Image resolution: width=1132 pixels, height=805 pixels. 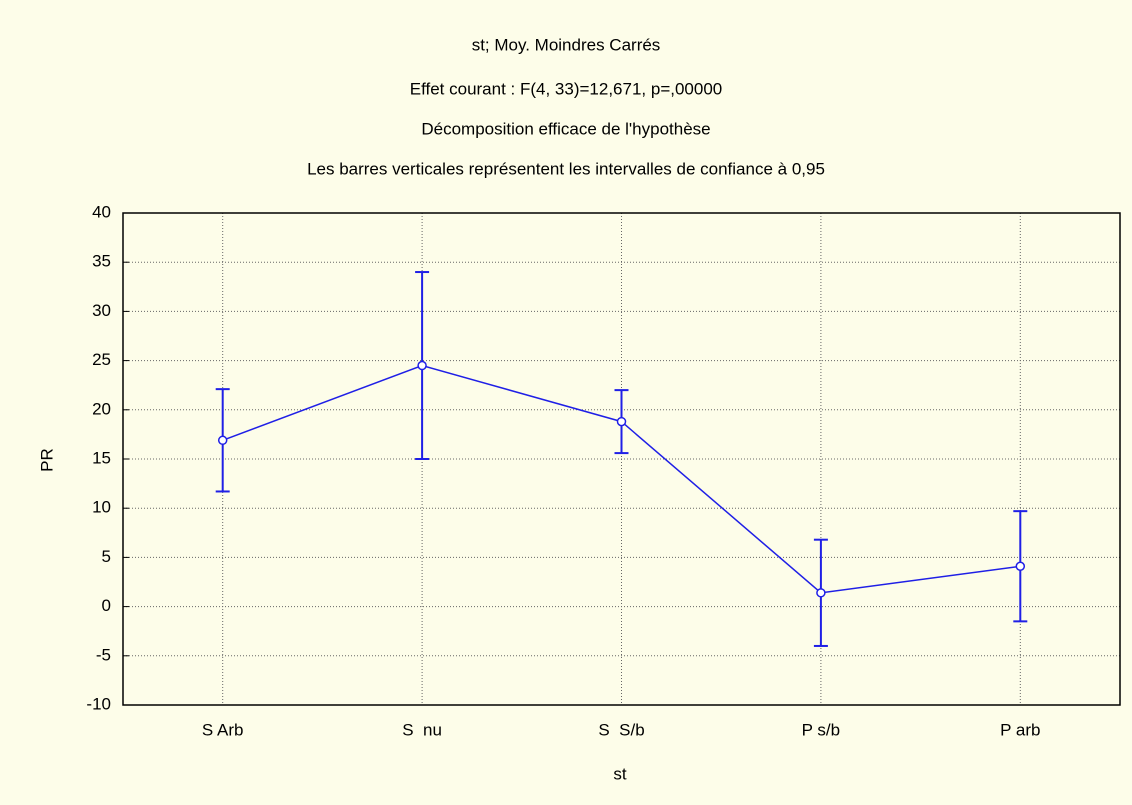 I want to click on x-tick-label: P s/b, so click(x=821, y=729).